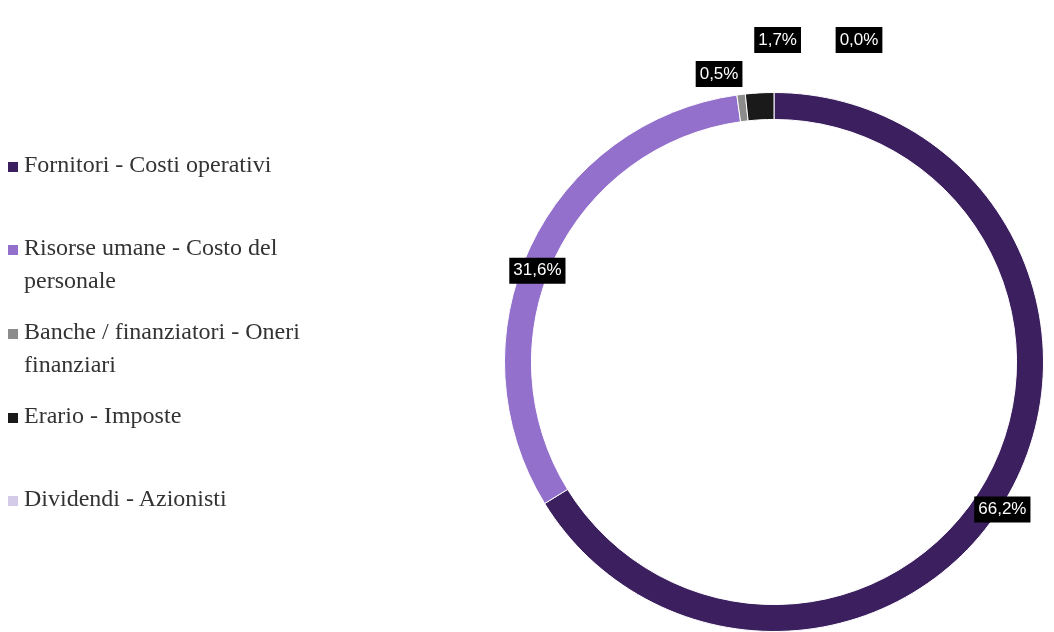 This screenshot has height=632, width=1054. Describe the element at coordinates (125, 498) in the screenshot. I see `legend-label: Dividendi - Azionisti` at that location.